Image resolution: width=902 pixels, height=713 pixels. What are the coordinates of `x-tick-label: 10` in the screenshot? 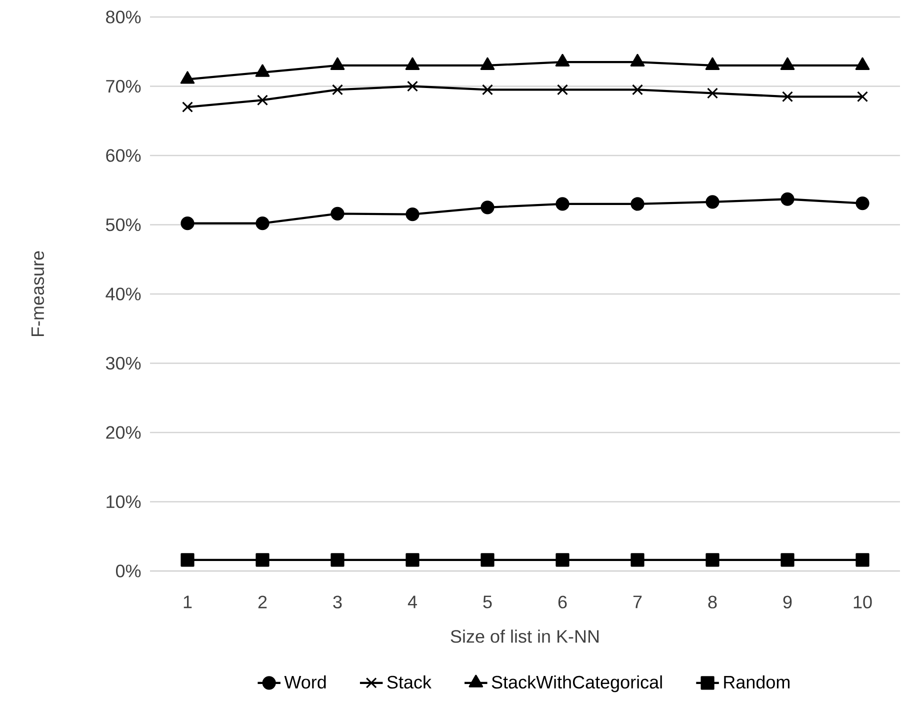 It's located at (863, 602).